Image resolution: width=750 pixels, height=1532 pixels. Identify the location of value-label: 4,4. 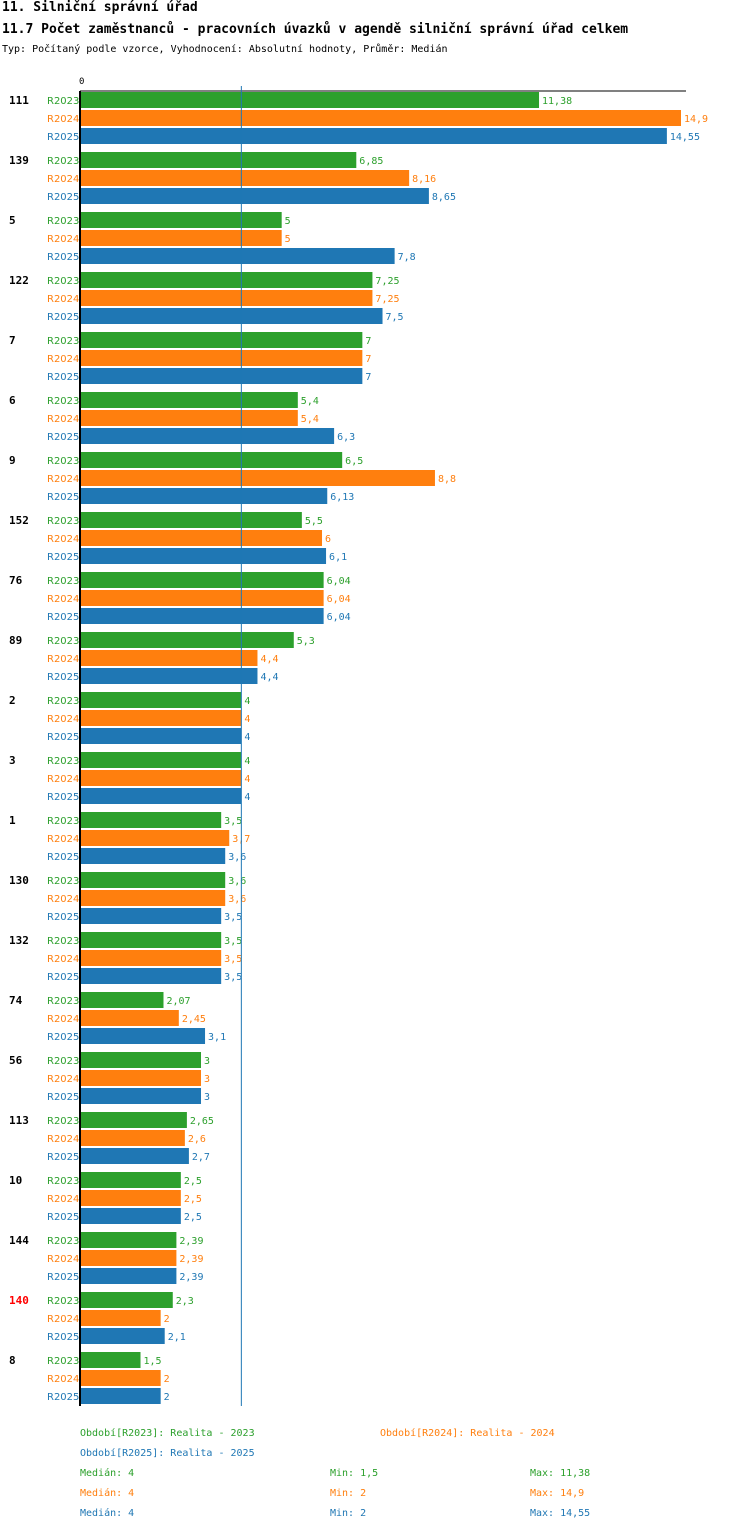
(269, 659).